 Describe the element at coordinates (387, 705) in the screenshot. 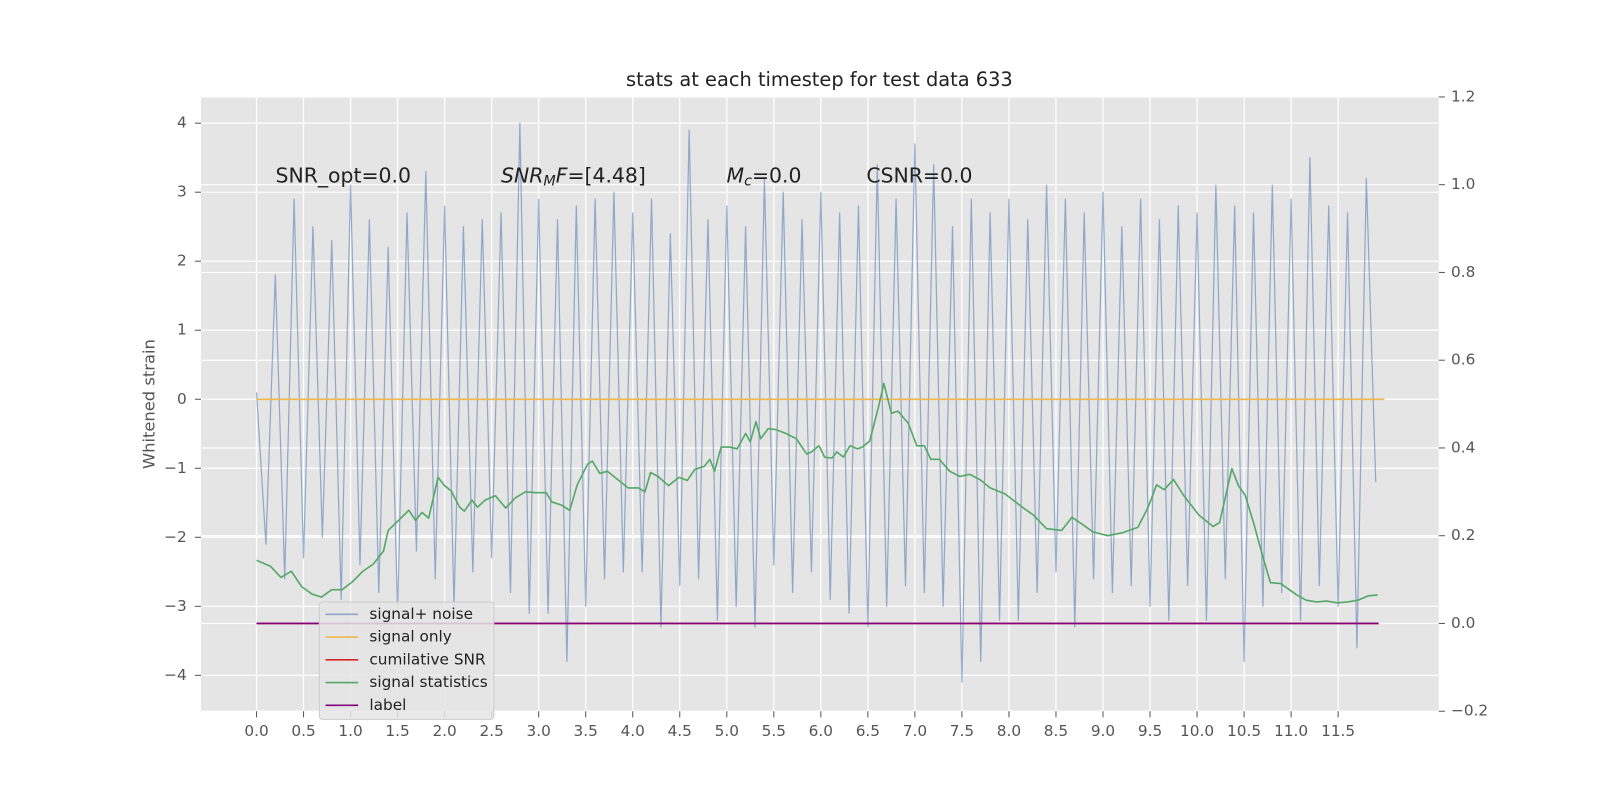

I see `legend-label: label` at that location.